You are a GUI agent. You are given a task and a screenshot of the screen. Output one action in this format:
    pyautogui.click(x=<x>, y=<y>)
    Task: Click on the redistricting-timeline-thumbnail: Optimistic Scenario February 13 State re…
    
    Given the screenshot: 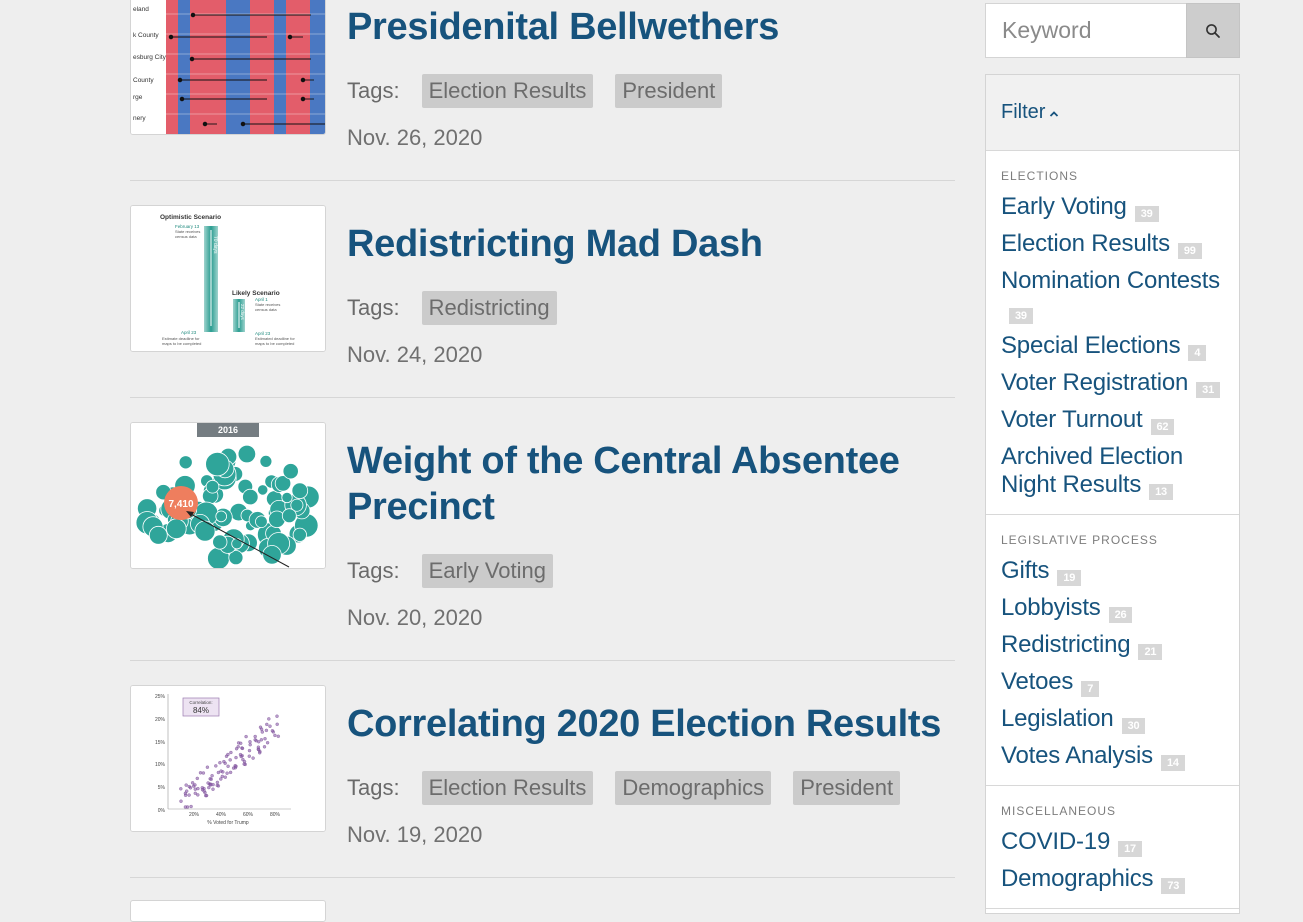 What is the action you would take?
    pyautogui.click(x=228, y=278)
    